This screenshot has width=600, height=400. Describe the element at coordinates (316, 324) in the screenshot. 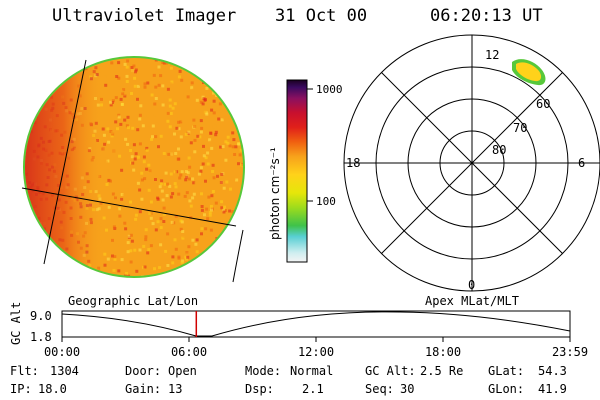

I see `orbit-plot-frame` at that location.